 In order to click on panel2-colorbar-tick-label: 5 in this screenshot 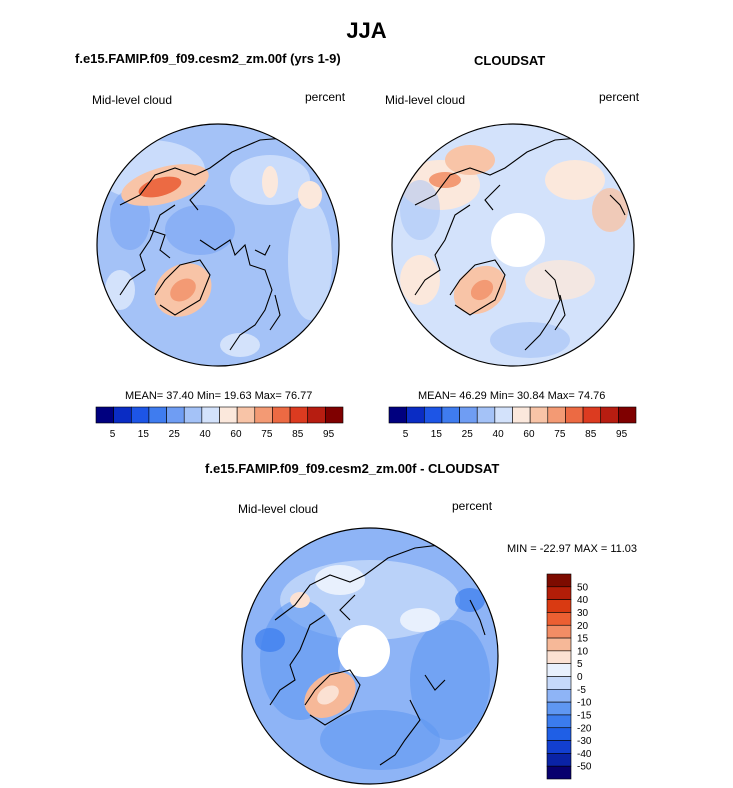, I will do `click(406, 434)`.